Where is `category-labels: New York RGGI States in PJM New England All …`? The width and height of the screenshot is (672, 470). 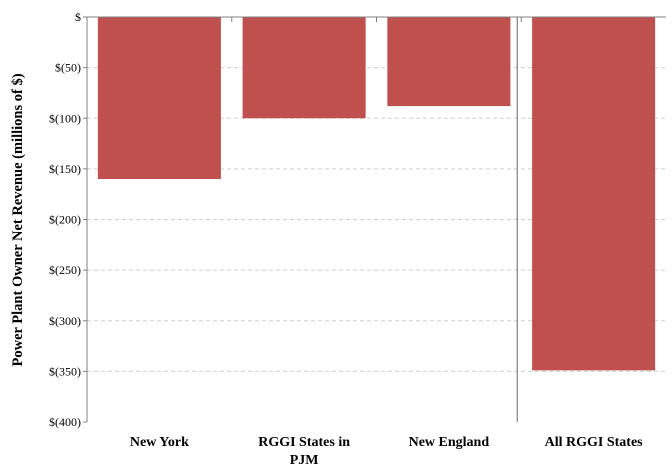 category-labels: New York RGGI States in PJM New England All … is located at coordinates (386, 451).